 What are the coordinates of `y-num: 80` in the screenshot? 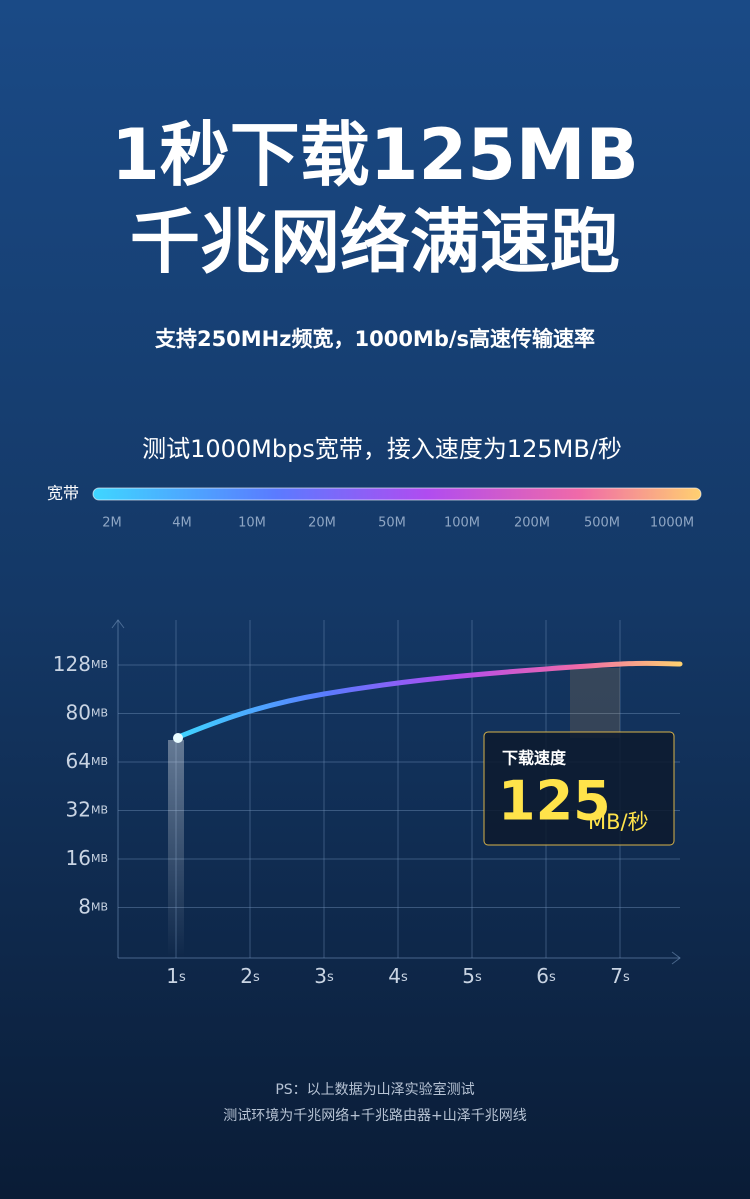 It's located at (78, 712).